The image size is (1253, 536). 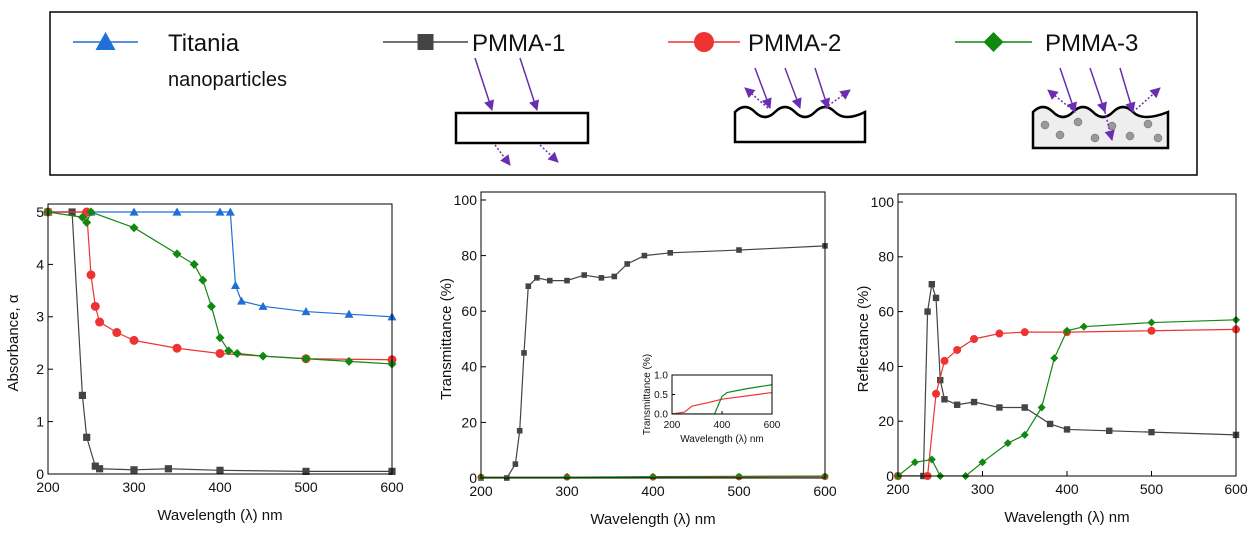 What do you see at coordinates (661, 376) in the screenshot?
I see `y-tick-label: 1.0` at bounding box center [661, 376].